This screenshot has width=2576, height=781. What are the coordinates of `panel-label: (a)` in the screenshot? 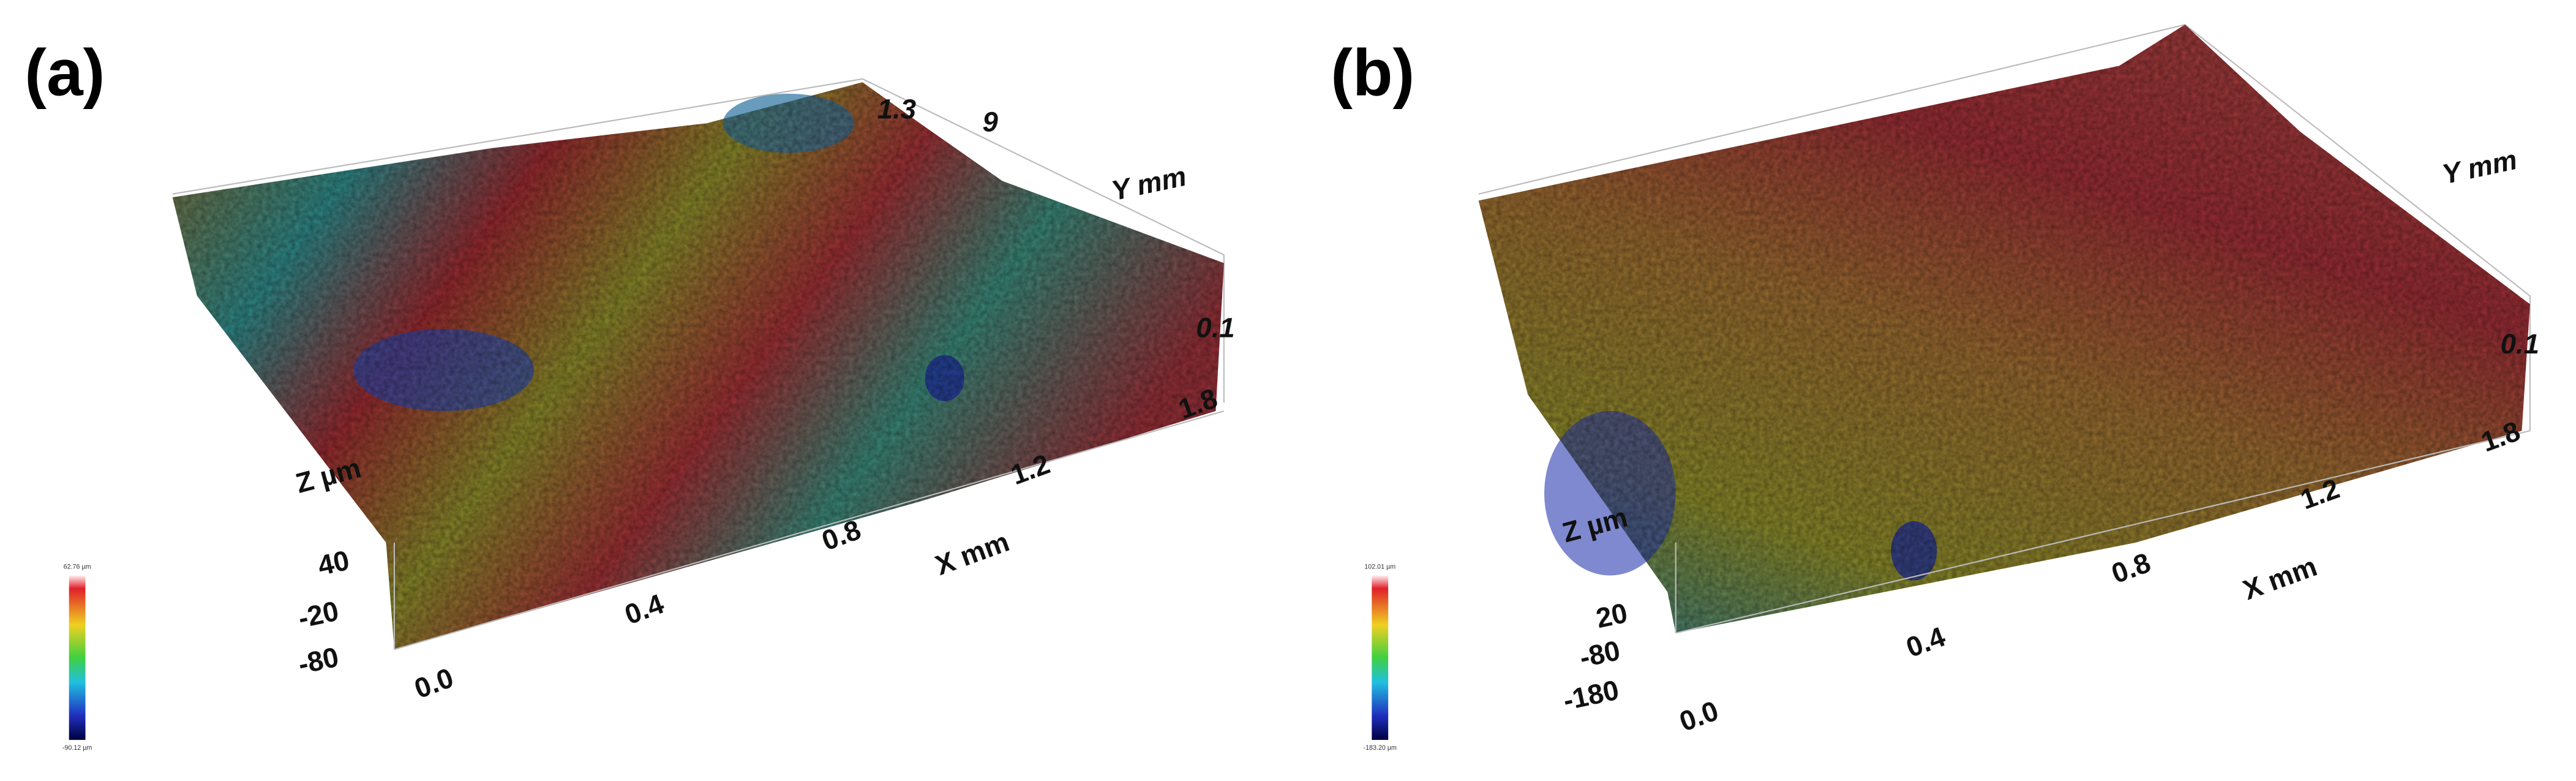 It's located at (64, 73).